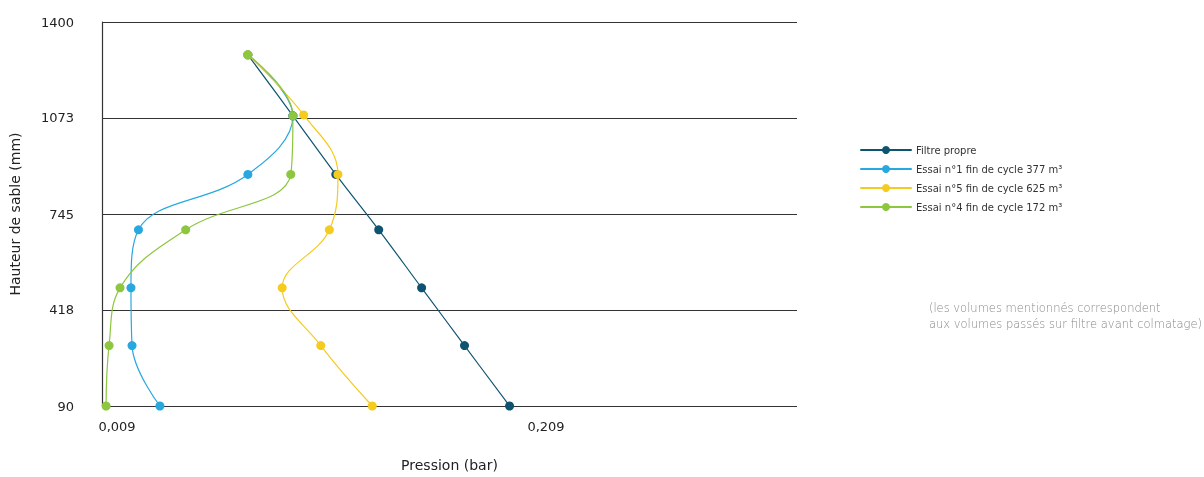  I want to click on x-axis-title: Pression (bar), so click(449, 465).